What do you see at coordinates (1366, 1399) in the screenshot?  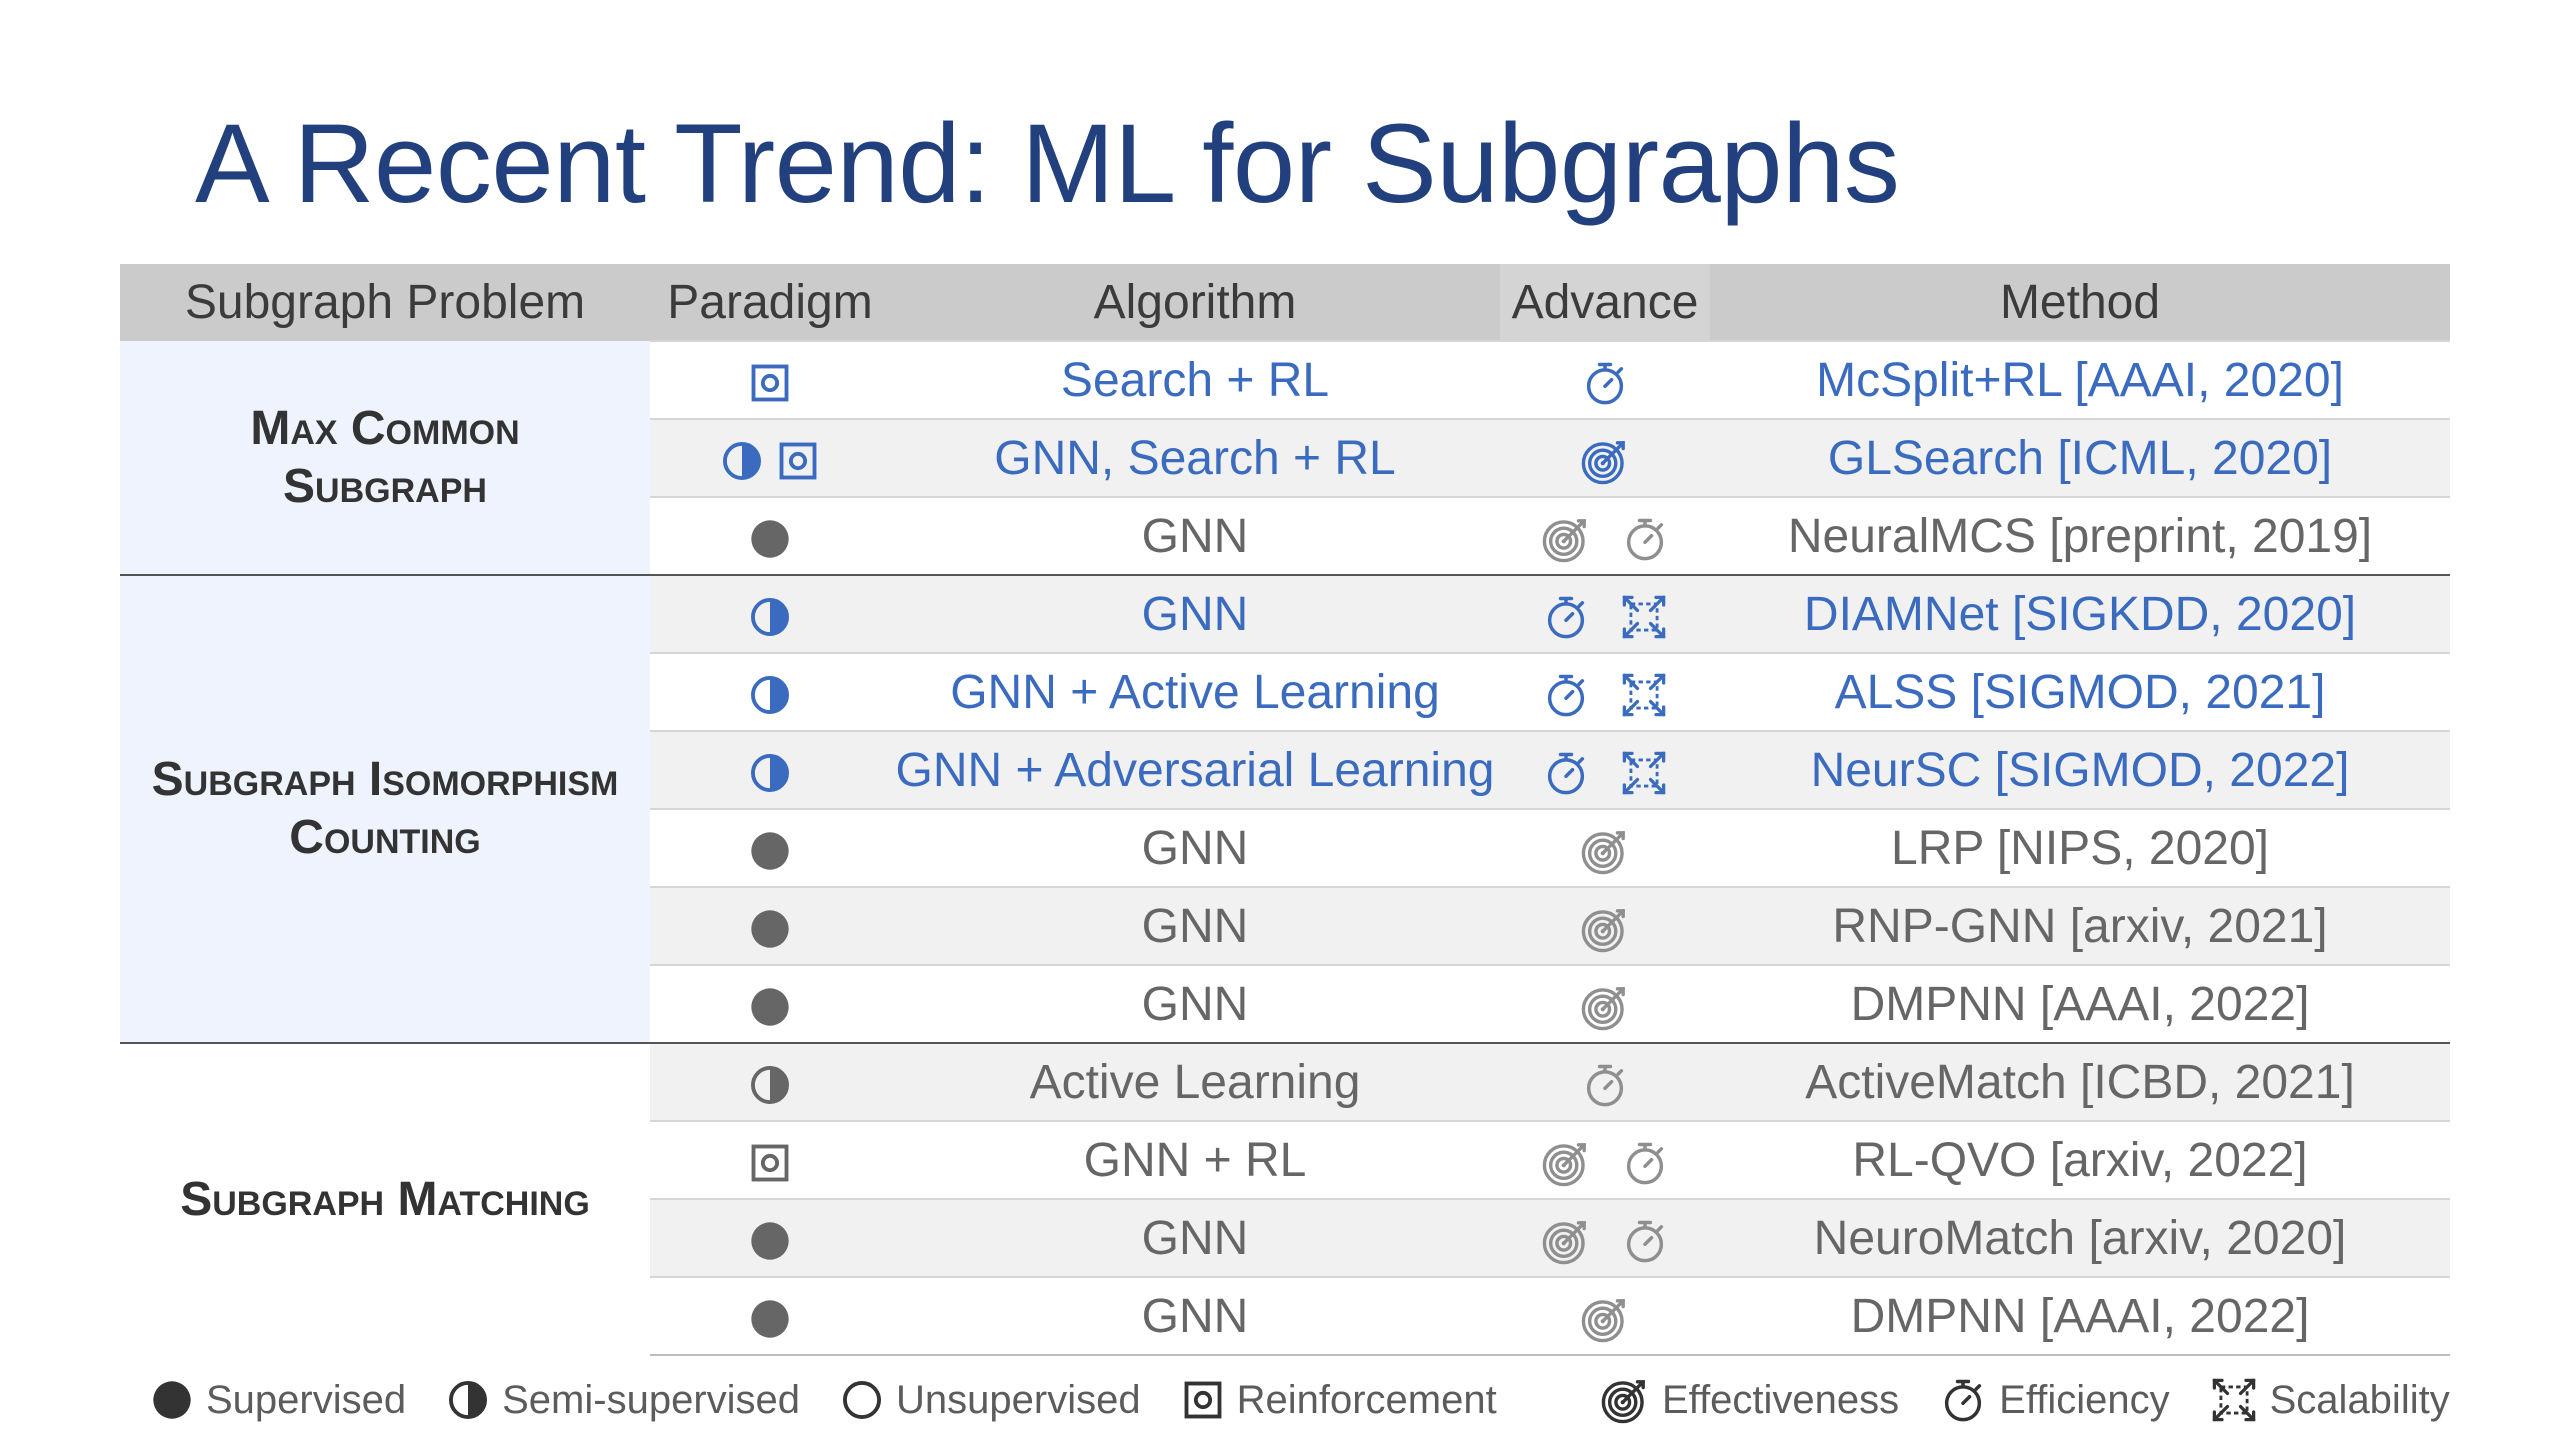 I see `legend-reinforcement-label: Reinforcement` at bounding box center [1366, 1399].